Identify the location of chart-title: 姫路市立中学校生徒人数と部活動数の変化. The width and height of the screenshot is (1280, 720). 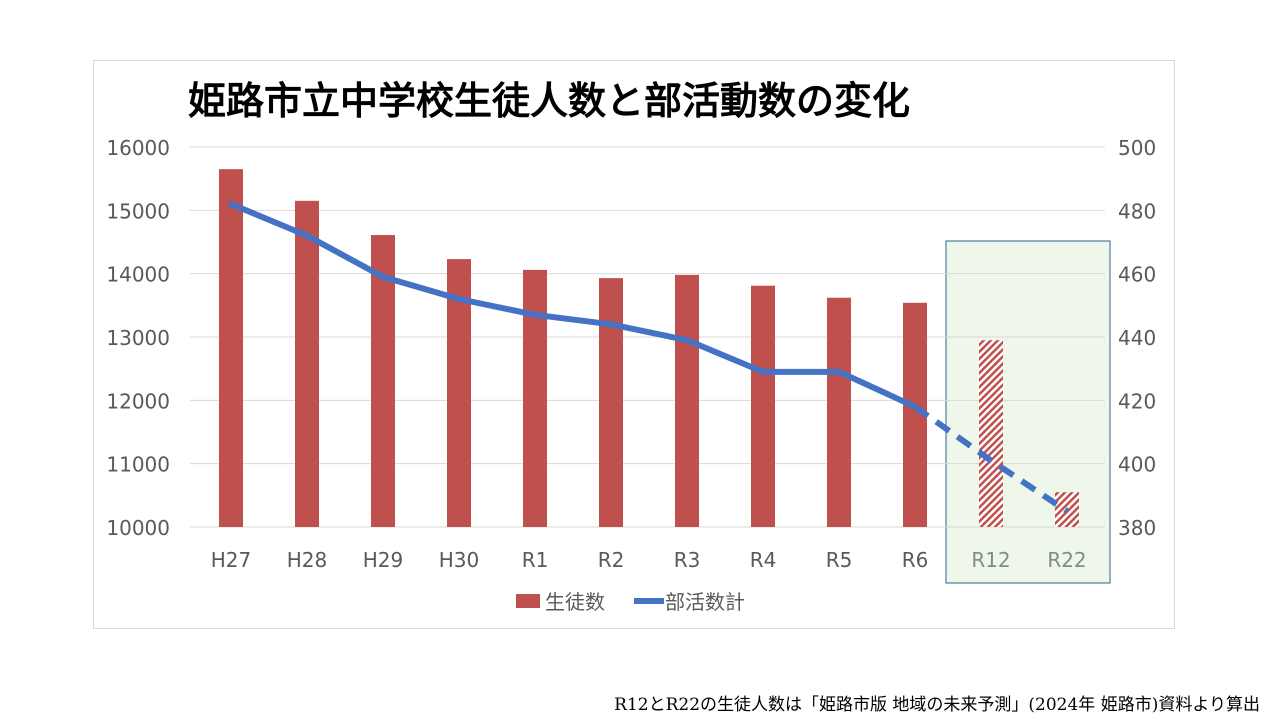
(549, 101).